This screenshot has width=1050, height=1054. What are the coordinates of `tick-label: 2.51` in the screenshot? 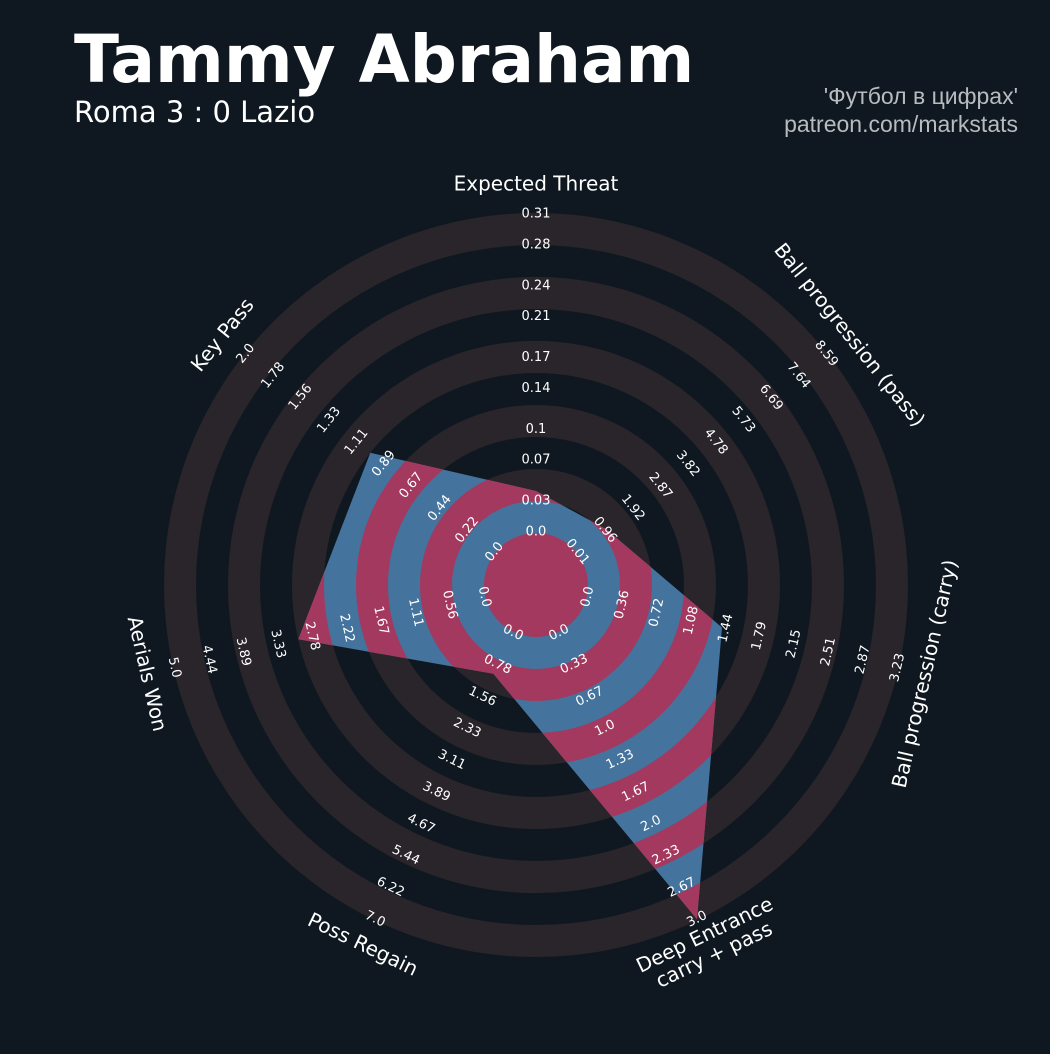 It's located at (828, 652).